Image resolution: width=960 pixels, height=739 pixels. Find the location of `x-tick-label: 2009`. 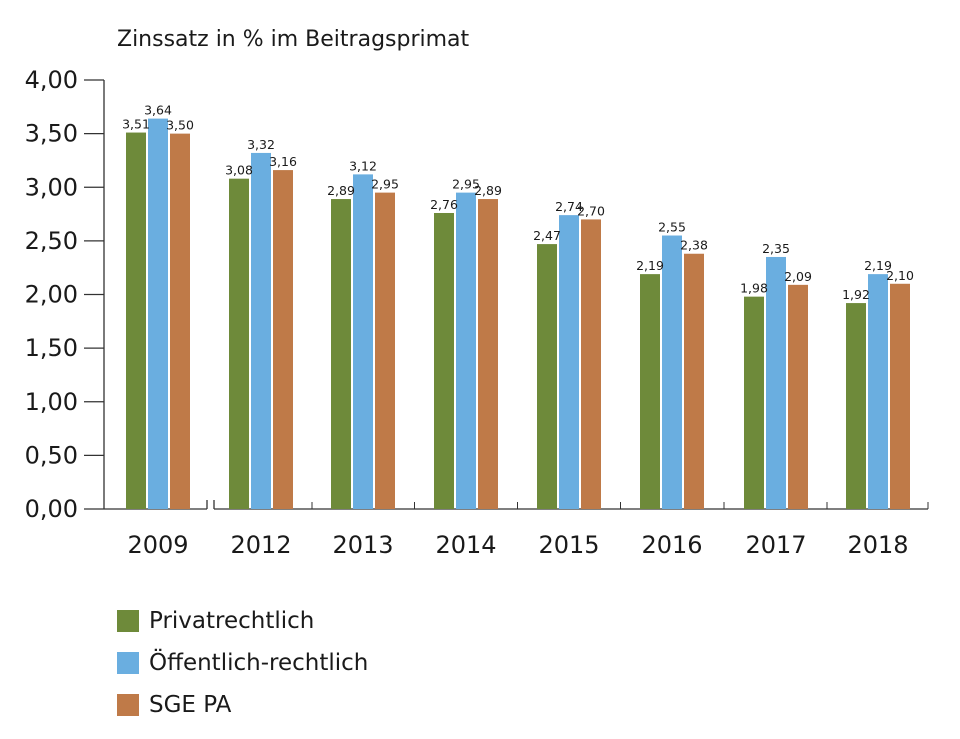

x-tick-label: 2009 is located at coordinates (157, 545).